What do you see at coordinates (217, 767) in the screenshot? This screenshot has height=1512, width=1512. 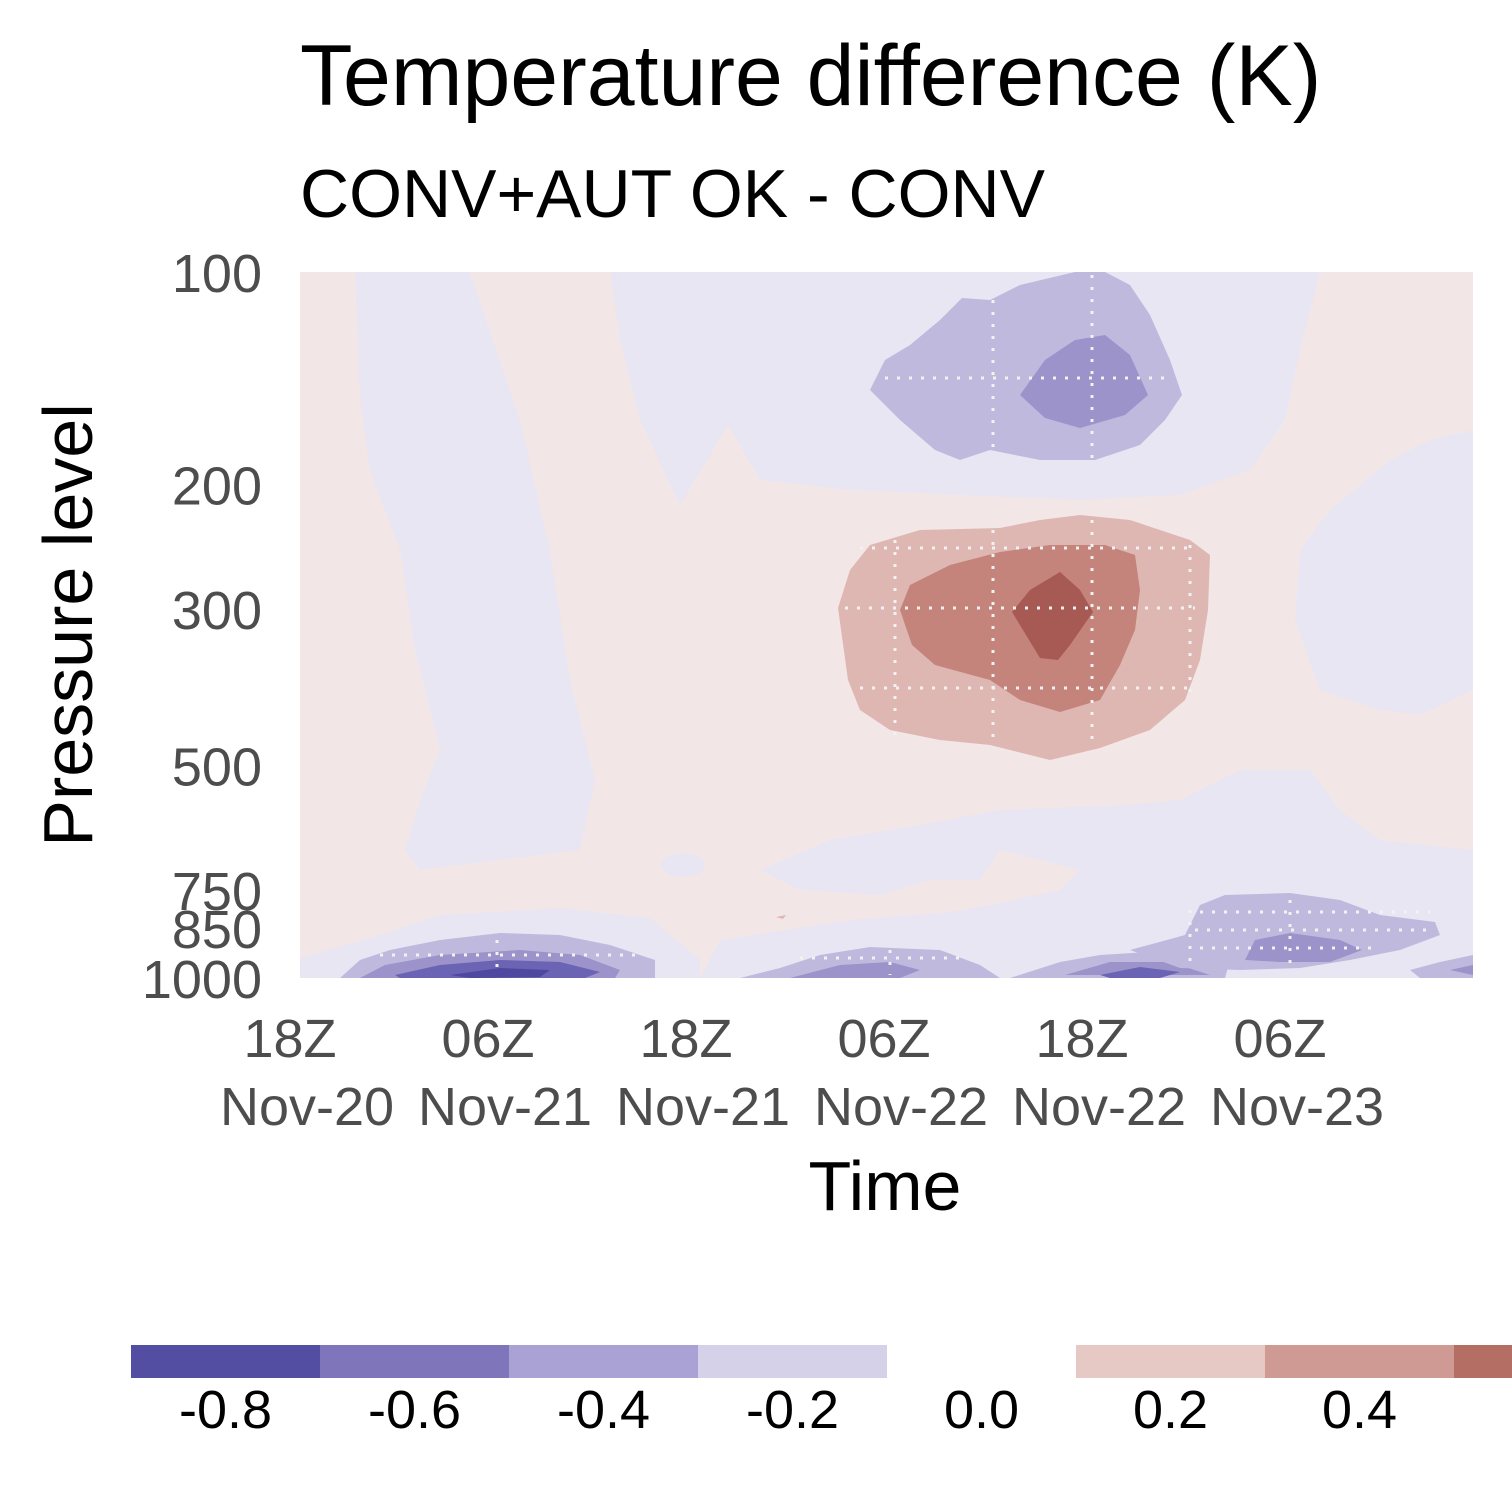 I see `y-tick-label: 500` at bounding box center [217, 767].